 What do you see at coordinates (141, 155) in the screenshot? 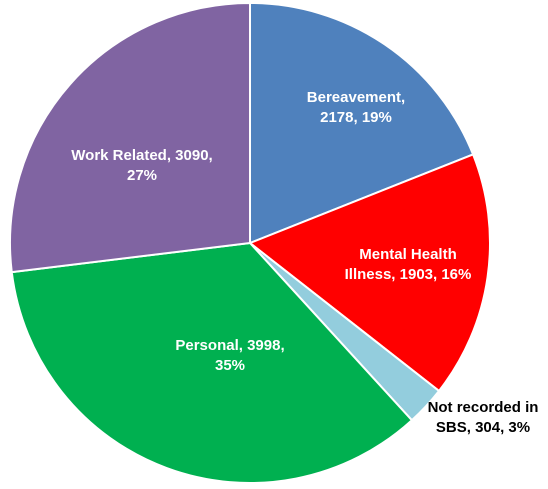
I see `slice-label: Work Related, 3090,` at bounding box center [141, 155].